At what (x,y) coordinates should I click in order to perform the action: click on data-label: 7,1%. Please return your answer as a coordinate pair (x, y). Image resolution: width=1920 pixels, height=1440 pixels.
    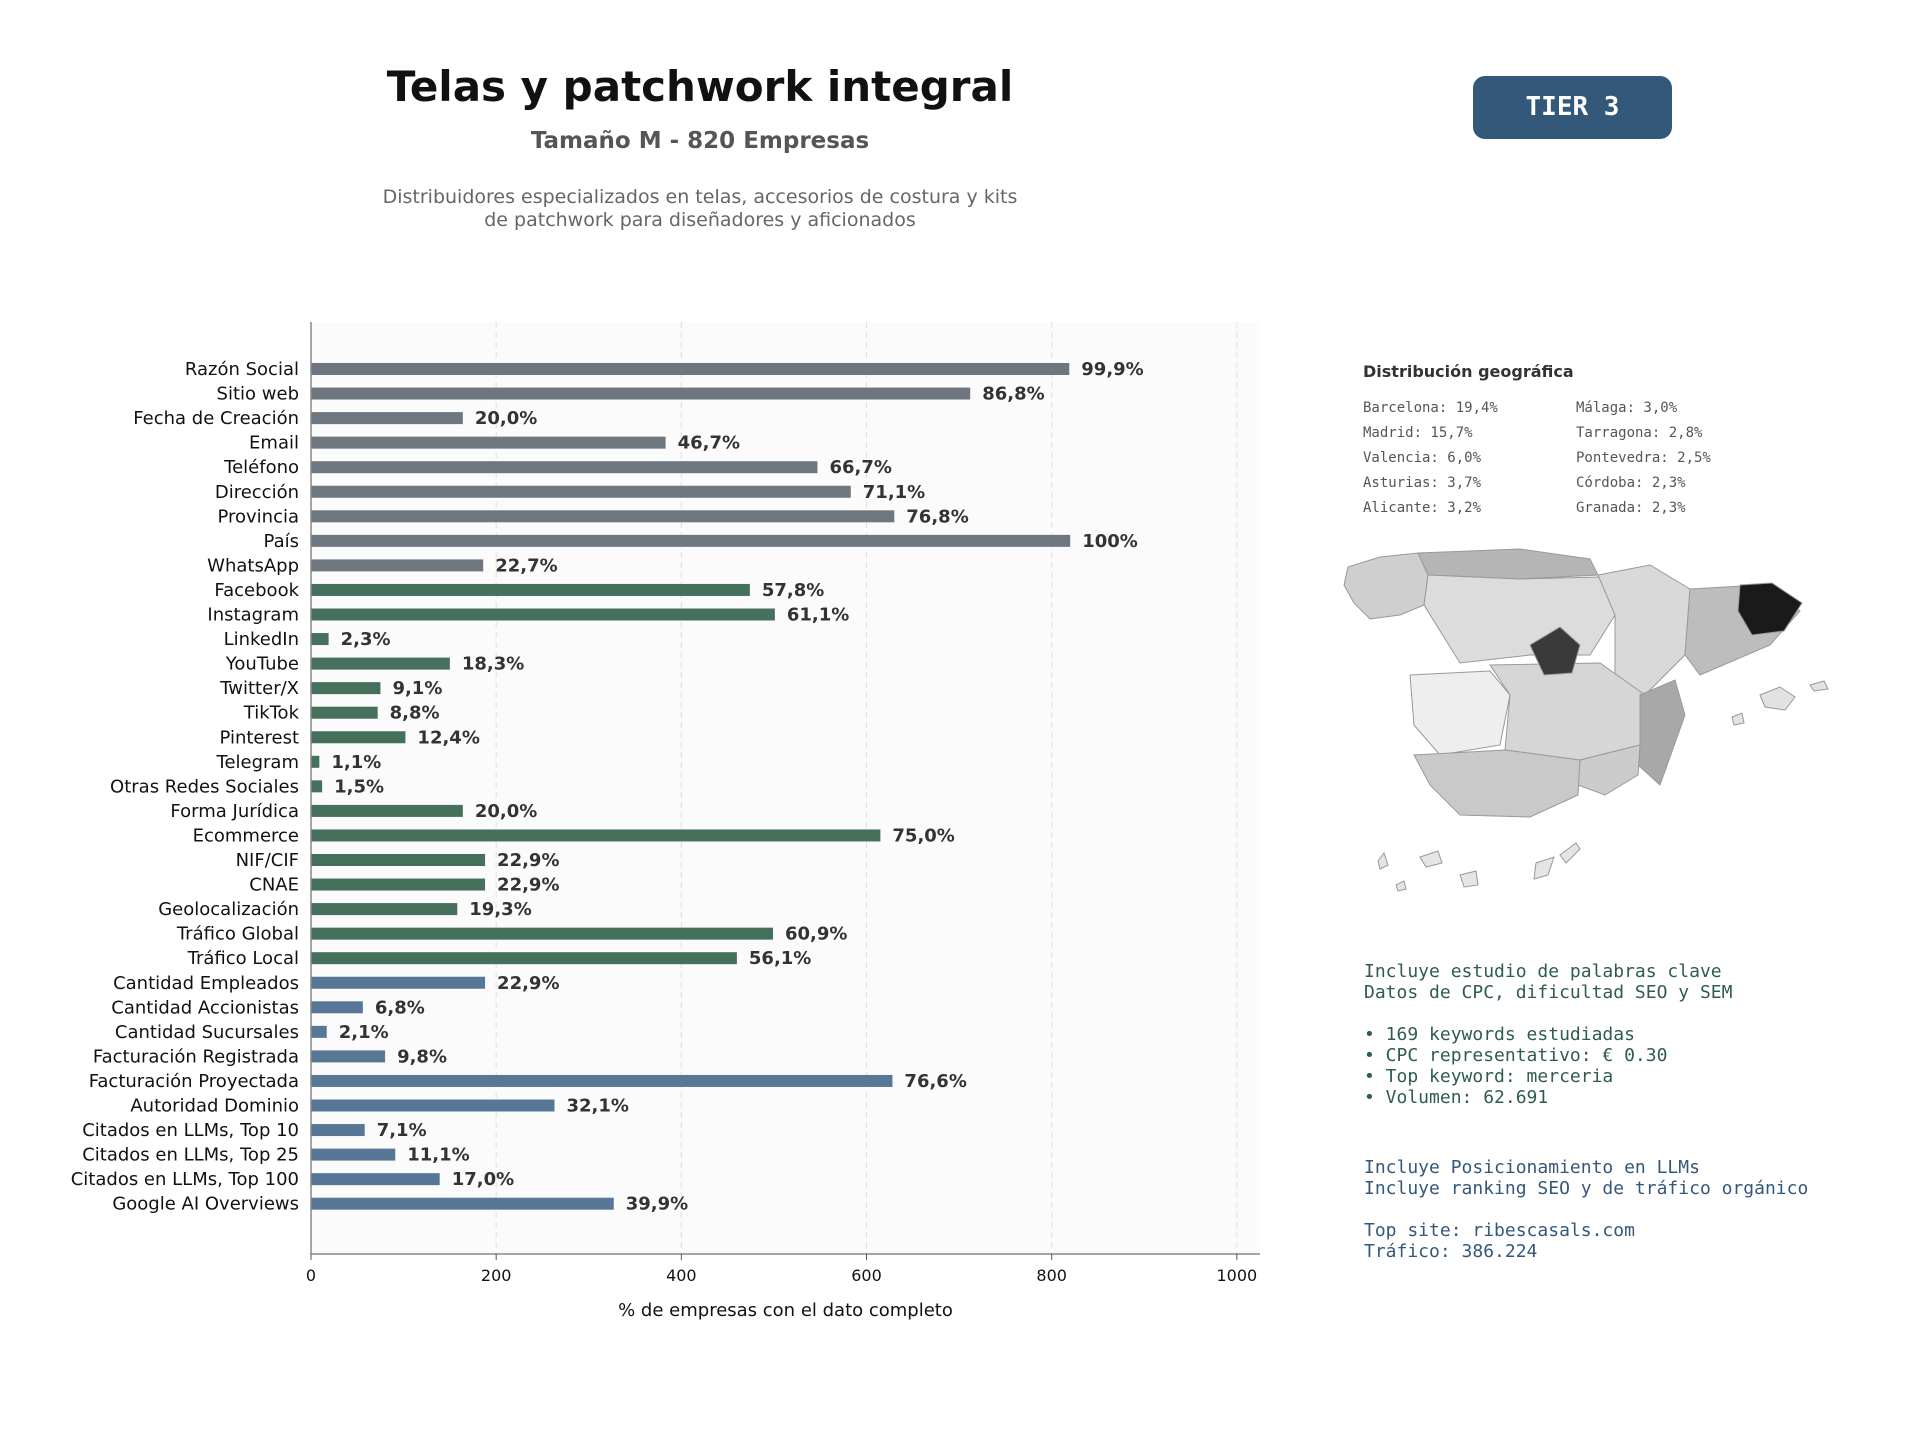
    Looking at the image, I should click on (402, 1130).